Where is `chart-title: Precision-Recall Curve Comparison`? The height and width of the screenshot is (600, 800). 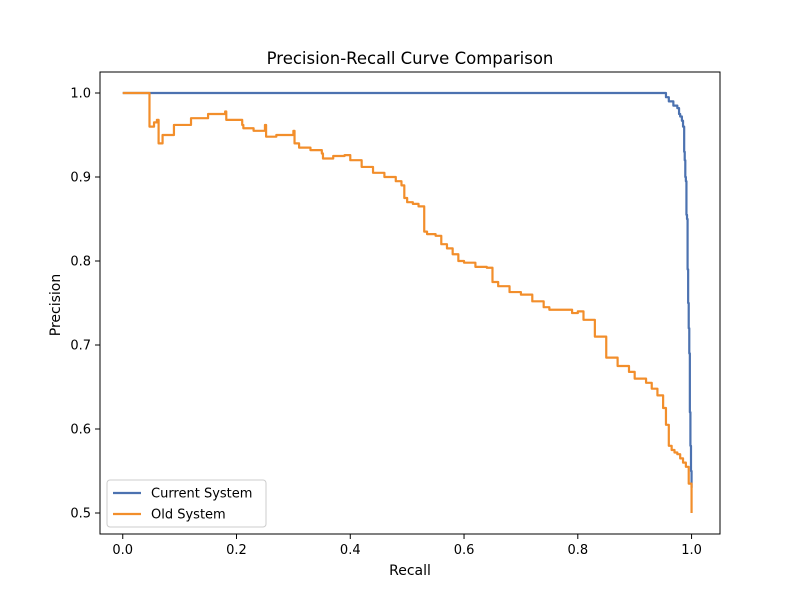 chart-title: Precision-Recall Curve Comparison is located at coordinates (410, 58).